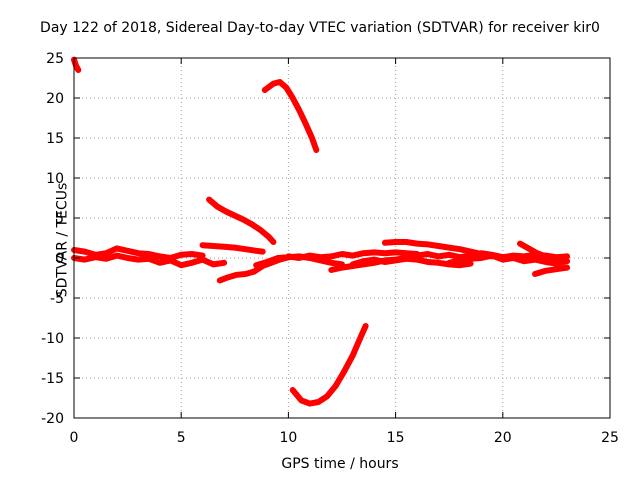 This screenshot has height=480, width=640. What do you see at coordinates (610, 438) in the screenshot?
I see `x-tick-label: 25` at bounding box center [610, 438].